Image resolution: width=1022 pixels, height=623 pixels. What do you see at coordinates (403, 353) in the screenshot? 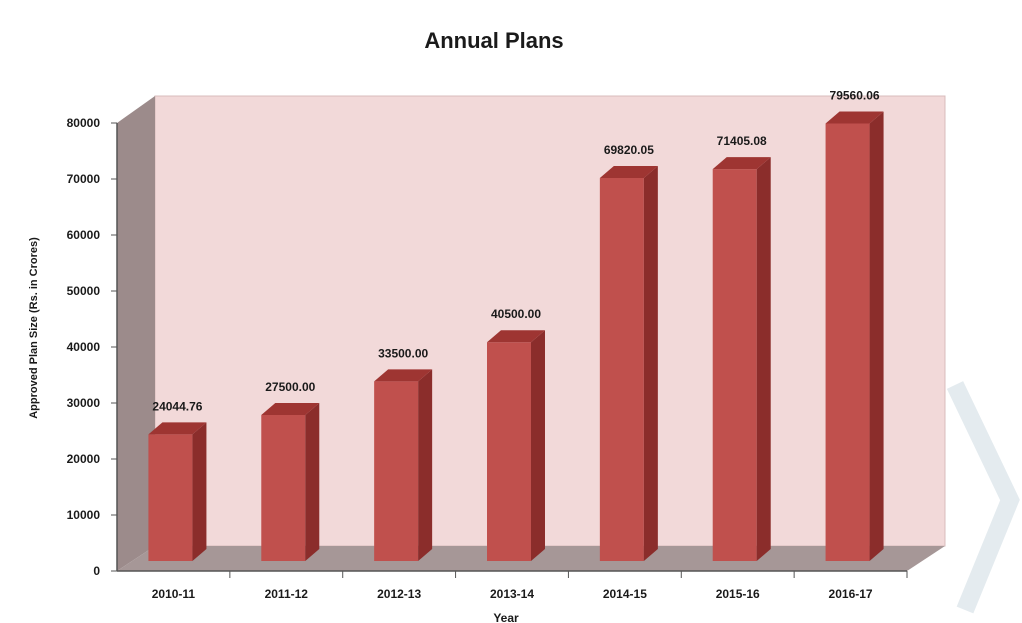
I see `data-label: 33500.00` at bounding box center [403, 353].